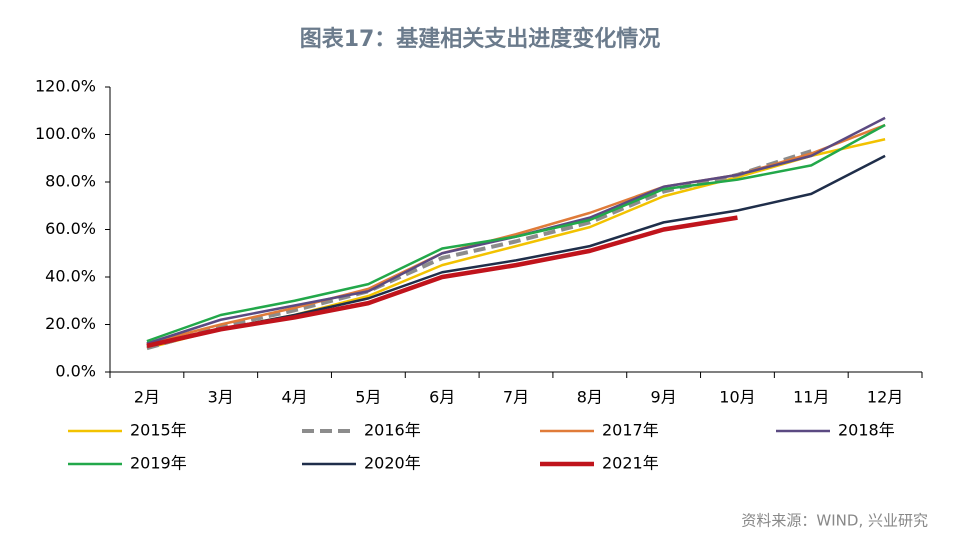  Describe the element at coordinates (392, 463) in the screenshot. I see `legend-label: 2020年` at that location.